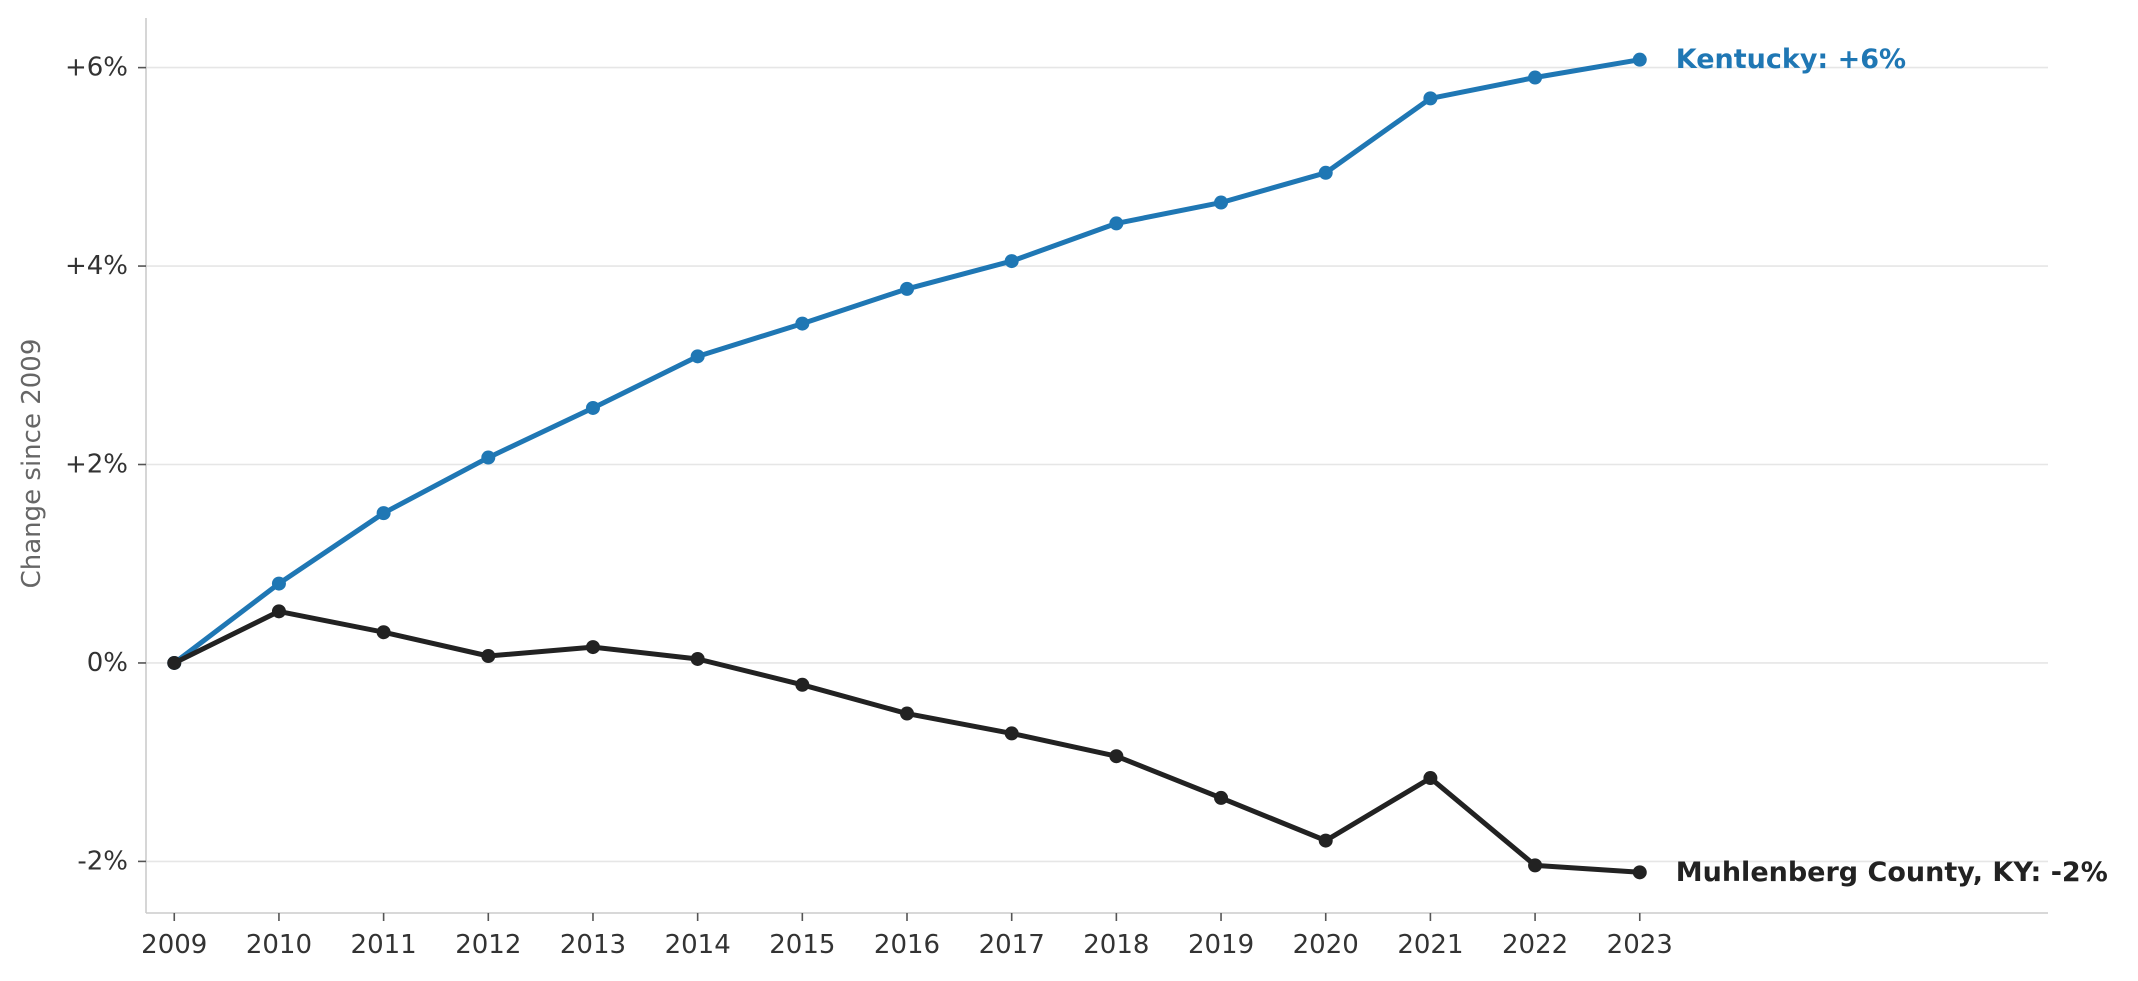  What do you see at coordinates (279, 945) in the screenshot?
I see `x-tick-label: 2010` at bounding box center [279, 945].